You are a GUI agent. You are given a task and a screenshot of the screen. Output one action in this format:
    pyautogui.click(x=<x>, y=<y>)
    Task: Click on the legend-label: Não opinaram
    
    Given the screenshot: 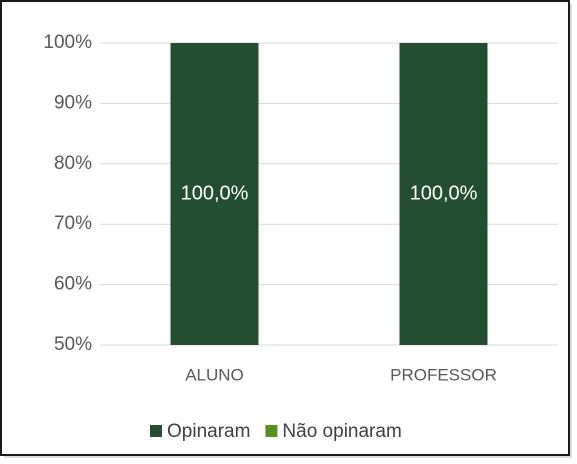 What is the action you would take?
    pyautogui.click(x=341, y=431)
    